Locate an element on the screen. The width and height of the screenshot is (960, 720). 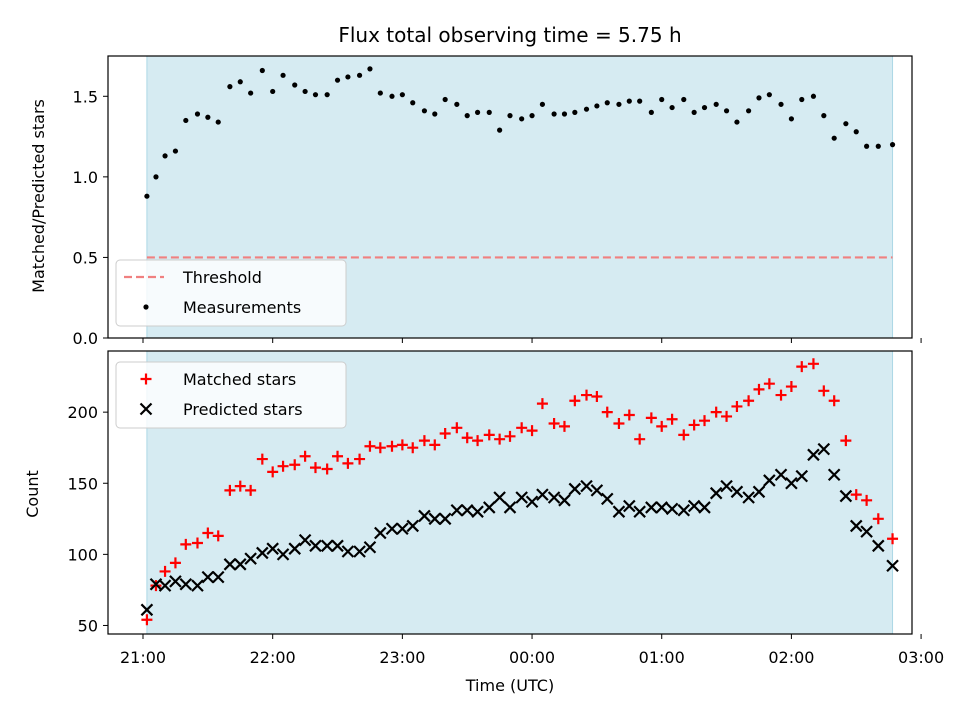
bottom-y-tick-label: 50 is located at coordinates (88, 625).